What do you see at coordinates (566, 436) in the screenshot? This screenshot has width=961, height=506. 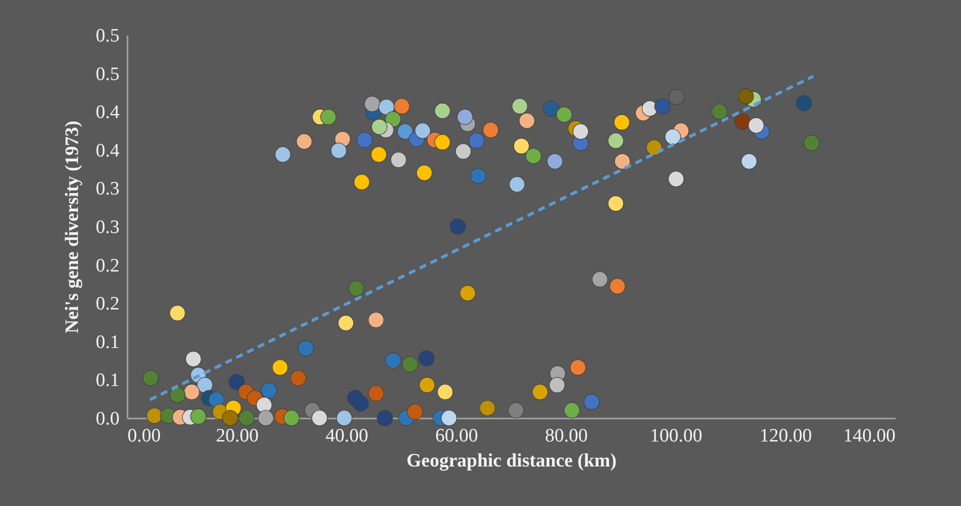 I see `x-tick-label: 80.00` at bounding box center [566, 436].